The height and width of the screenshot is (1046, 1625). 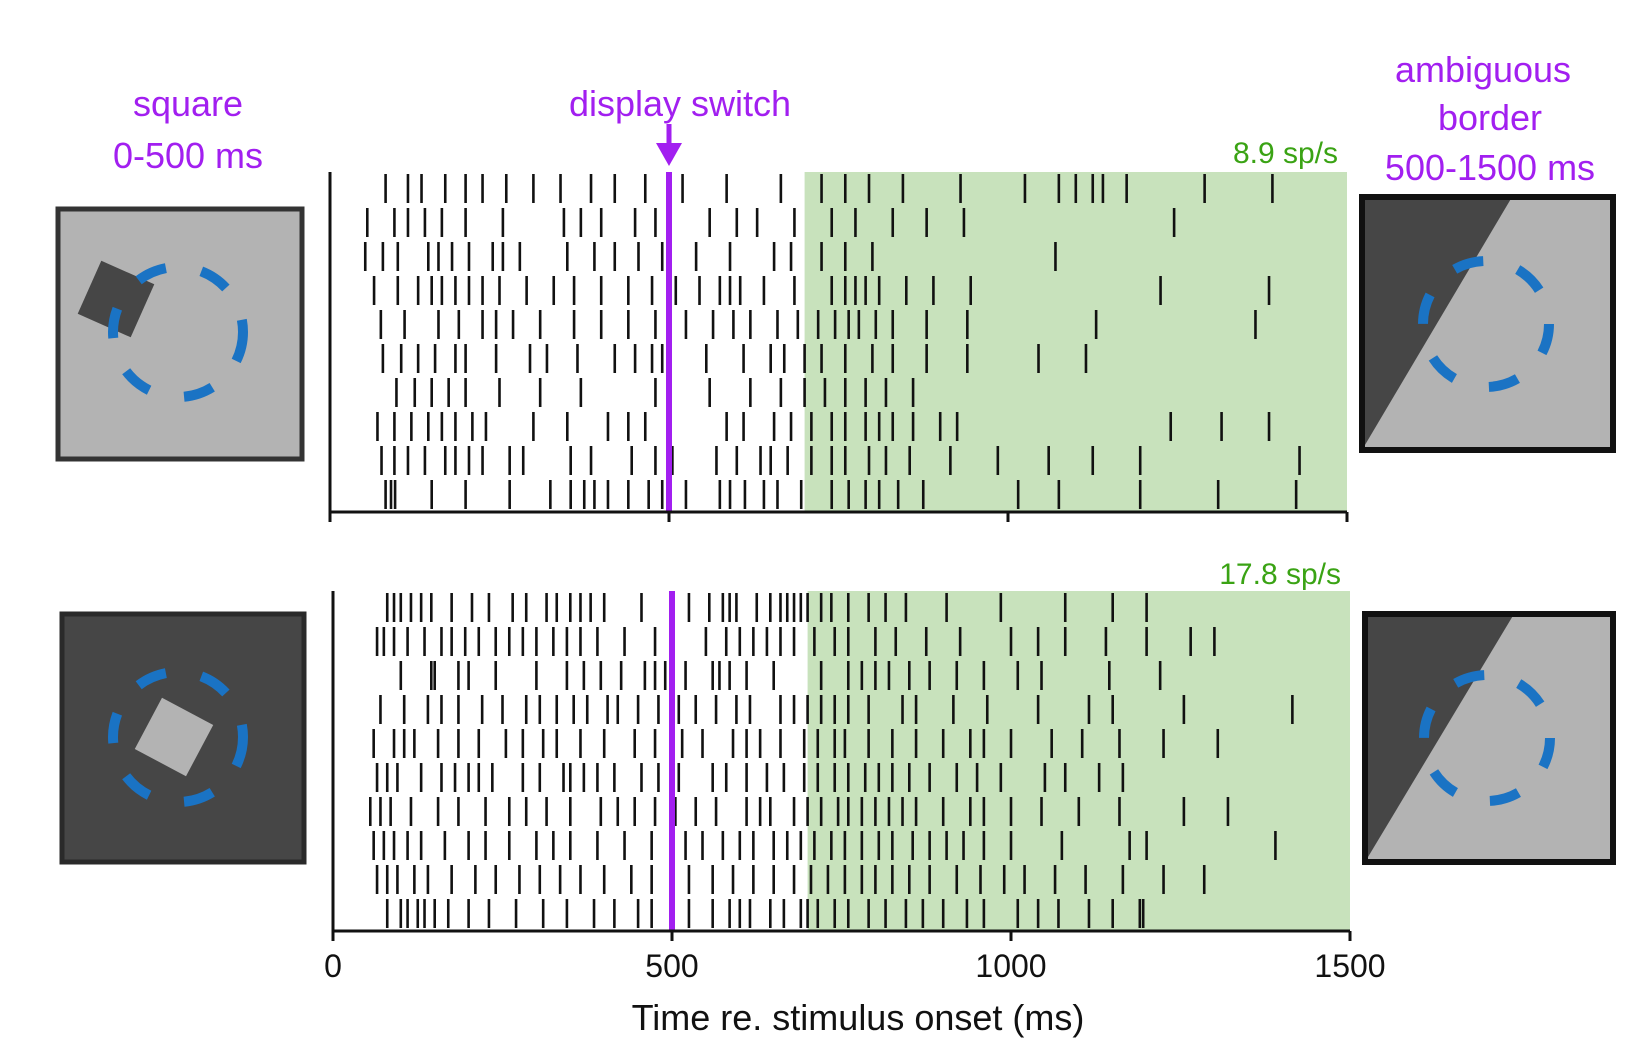 I want to click on left-label-line-1: square, so click(x=188, y=103).